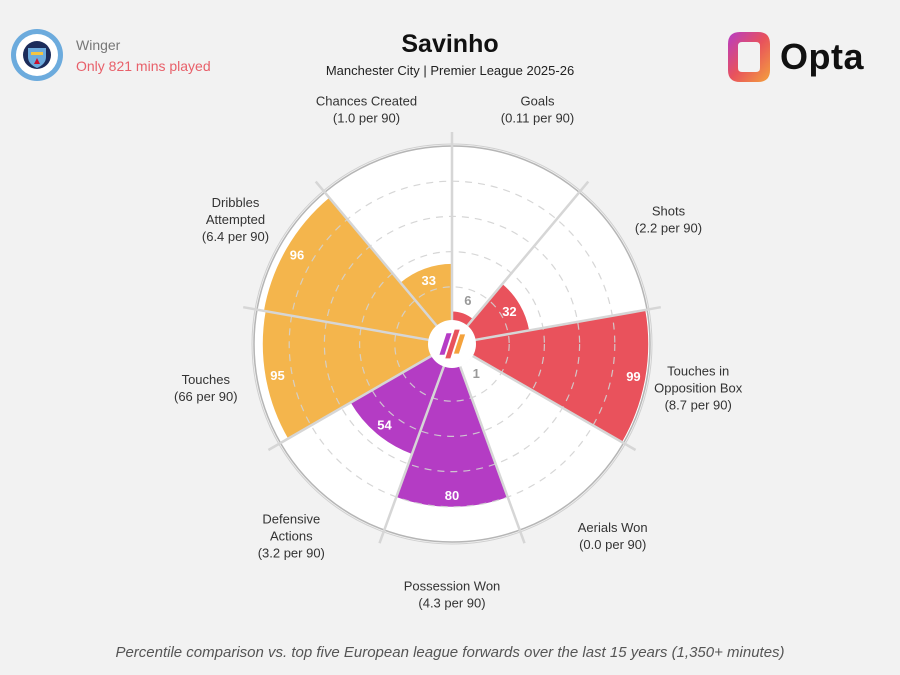 This screenshot has height=675, width=900. I want to click on radar-value-label: 54, so click(384, 424).